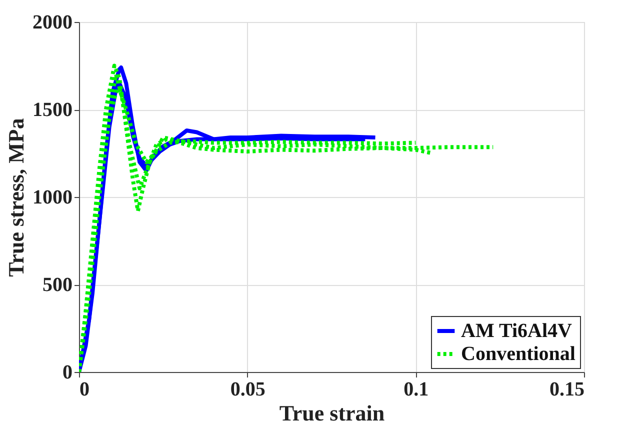 The width and height of the screenshot is (634, 431). What do you see at coordinates (57, 285) in the screenshot?
I see `y-tick-label: 500` at bounding box center [57, 285].